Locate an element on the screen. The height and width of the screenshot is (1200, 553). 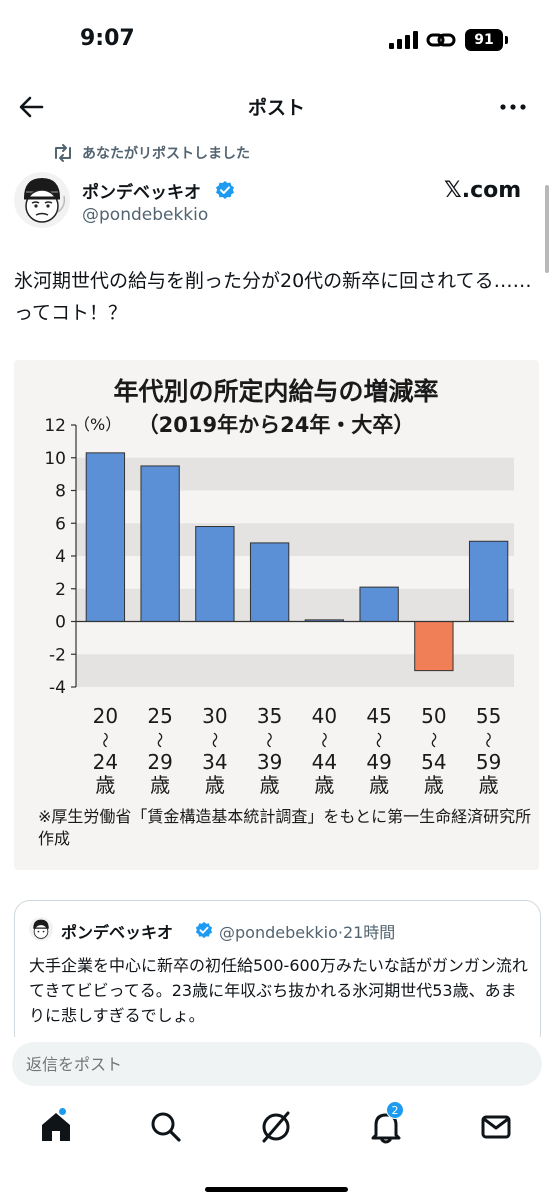
tab-grok is located at coordinates (276, 1127).